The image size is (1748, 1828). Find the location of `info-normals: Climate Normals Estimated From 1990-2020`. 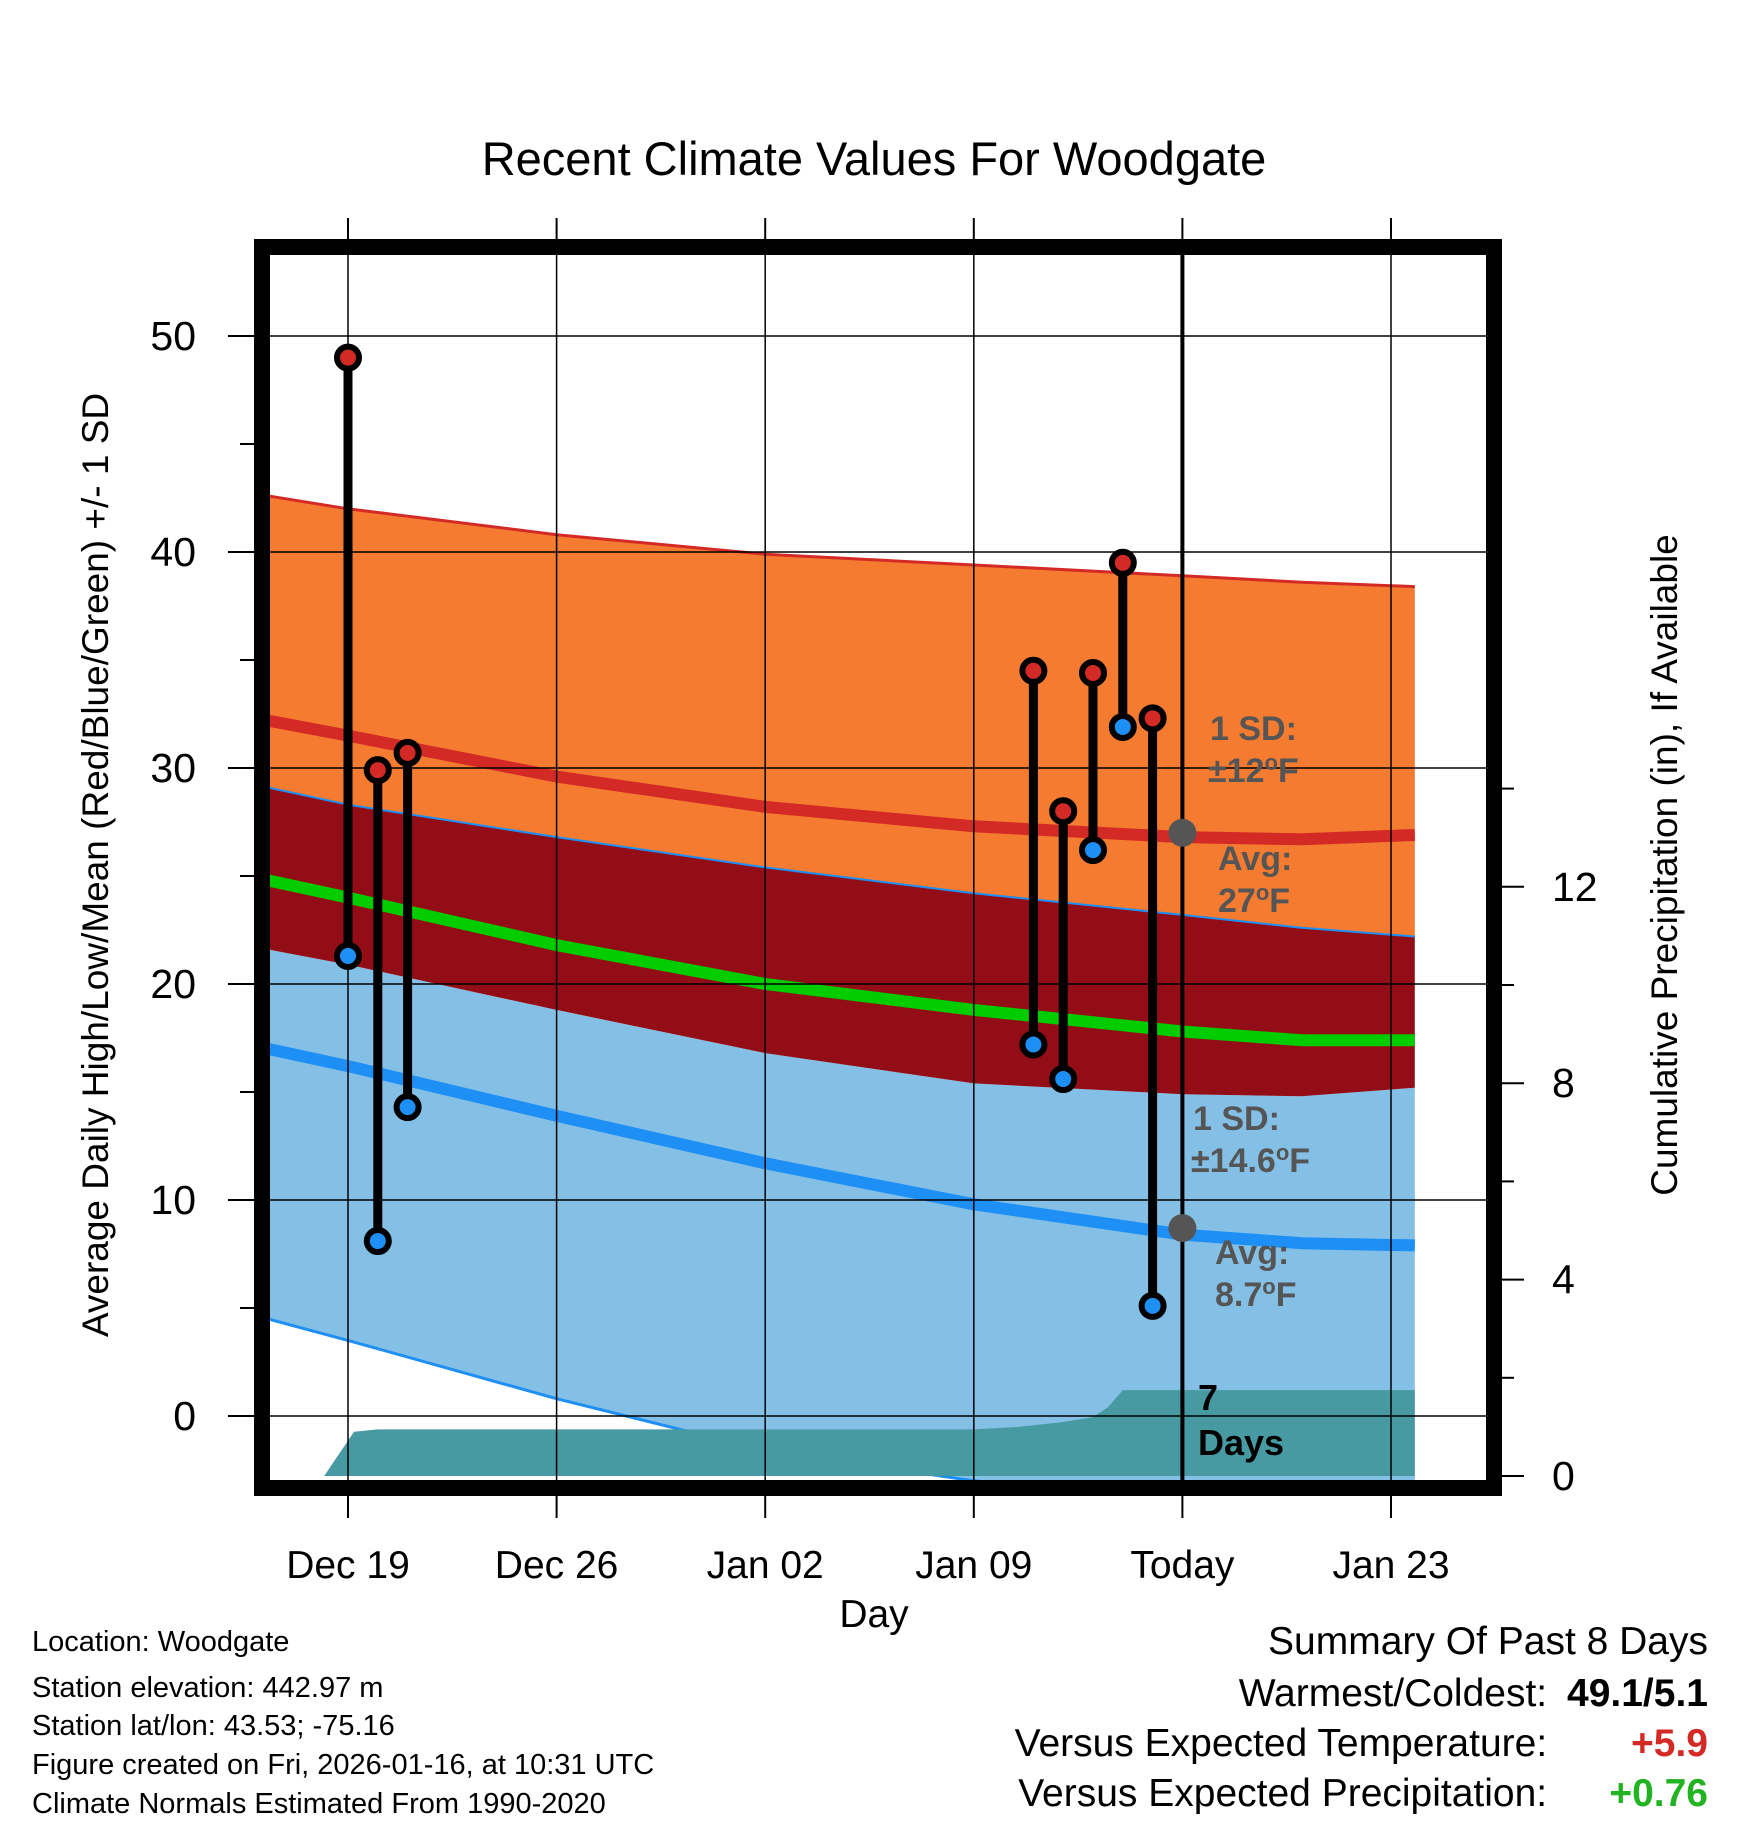

info-normals: Climate Normals Estimated From 1990-2020 is located at coordinates (319, 1804).